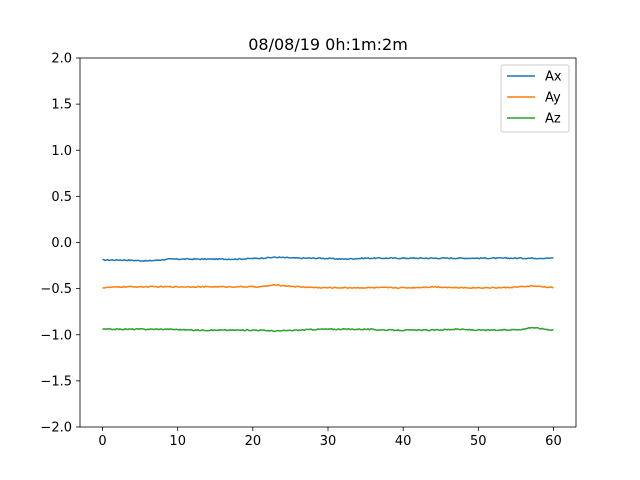 The width and height of the screenshot is (640, 480). I want to click on x-tick-label: 40, so click(403, 441).